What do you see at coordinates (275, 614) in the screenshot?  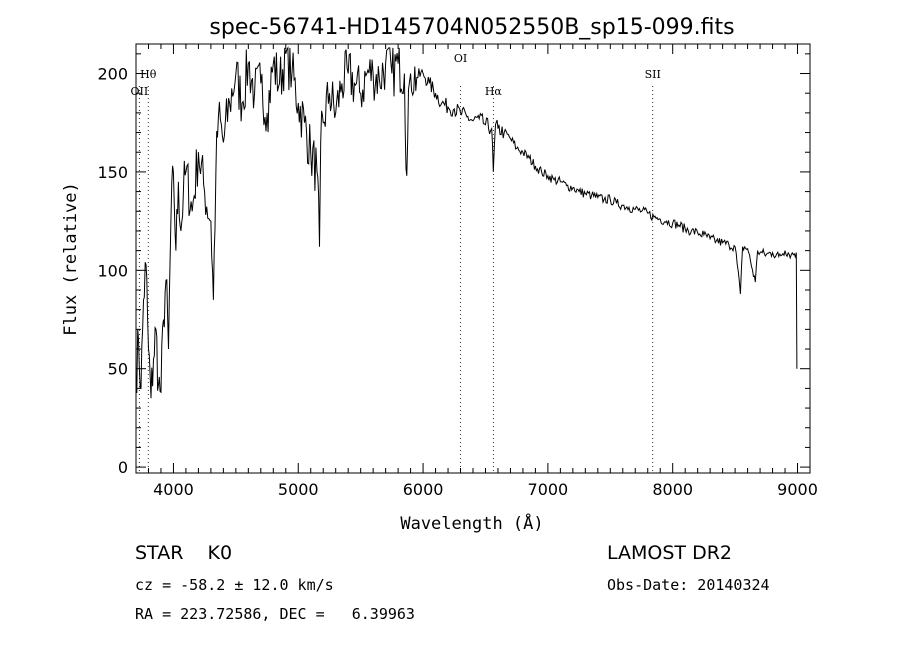 I see `coordinates-text: RA = 223.72586, DEC = 6.39963` at bounding box center [275, 614].